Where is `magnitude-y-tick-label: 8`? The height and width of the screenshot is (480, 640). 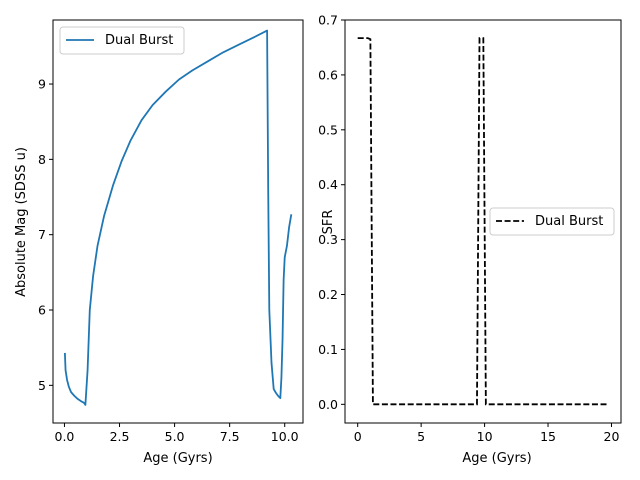
magnitude-y-tick-label: 8 is located at coordinates (42, 159).